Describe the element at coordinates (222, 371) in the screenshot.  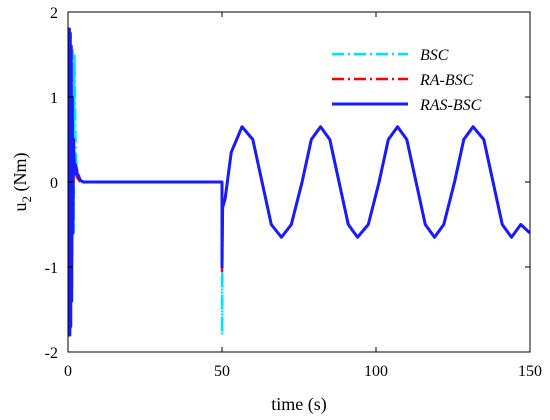
I see `x-tick-label: 50` at that location.